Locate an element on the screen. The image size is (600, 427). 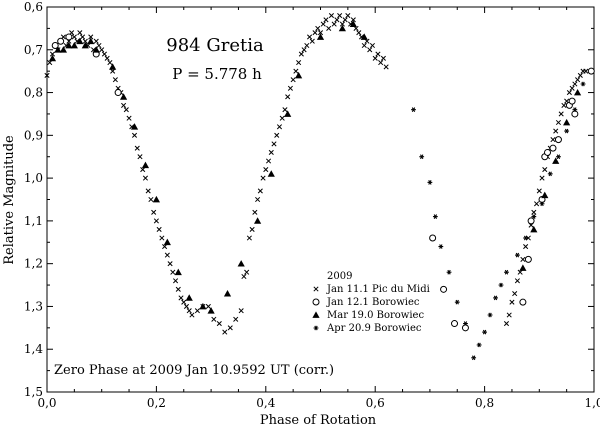
x-tick-label: 0,6 is located at coordinates (375, 403).